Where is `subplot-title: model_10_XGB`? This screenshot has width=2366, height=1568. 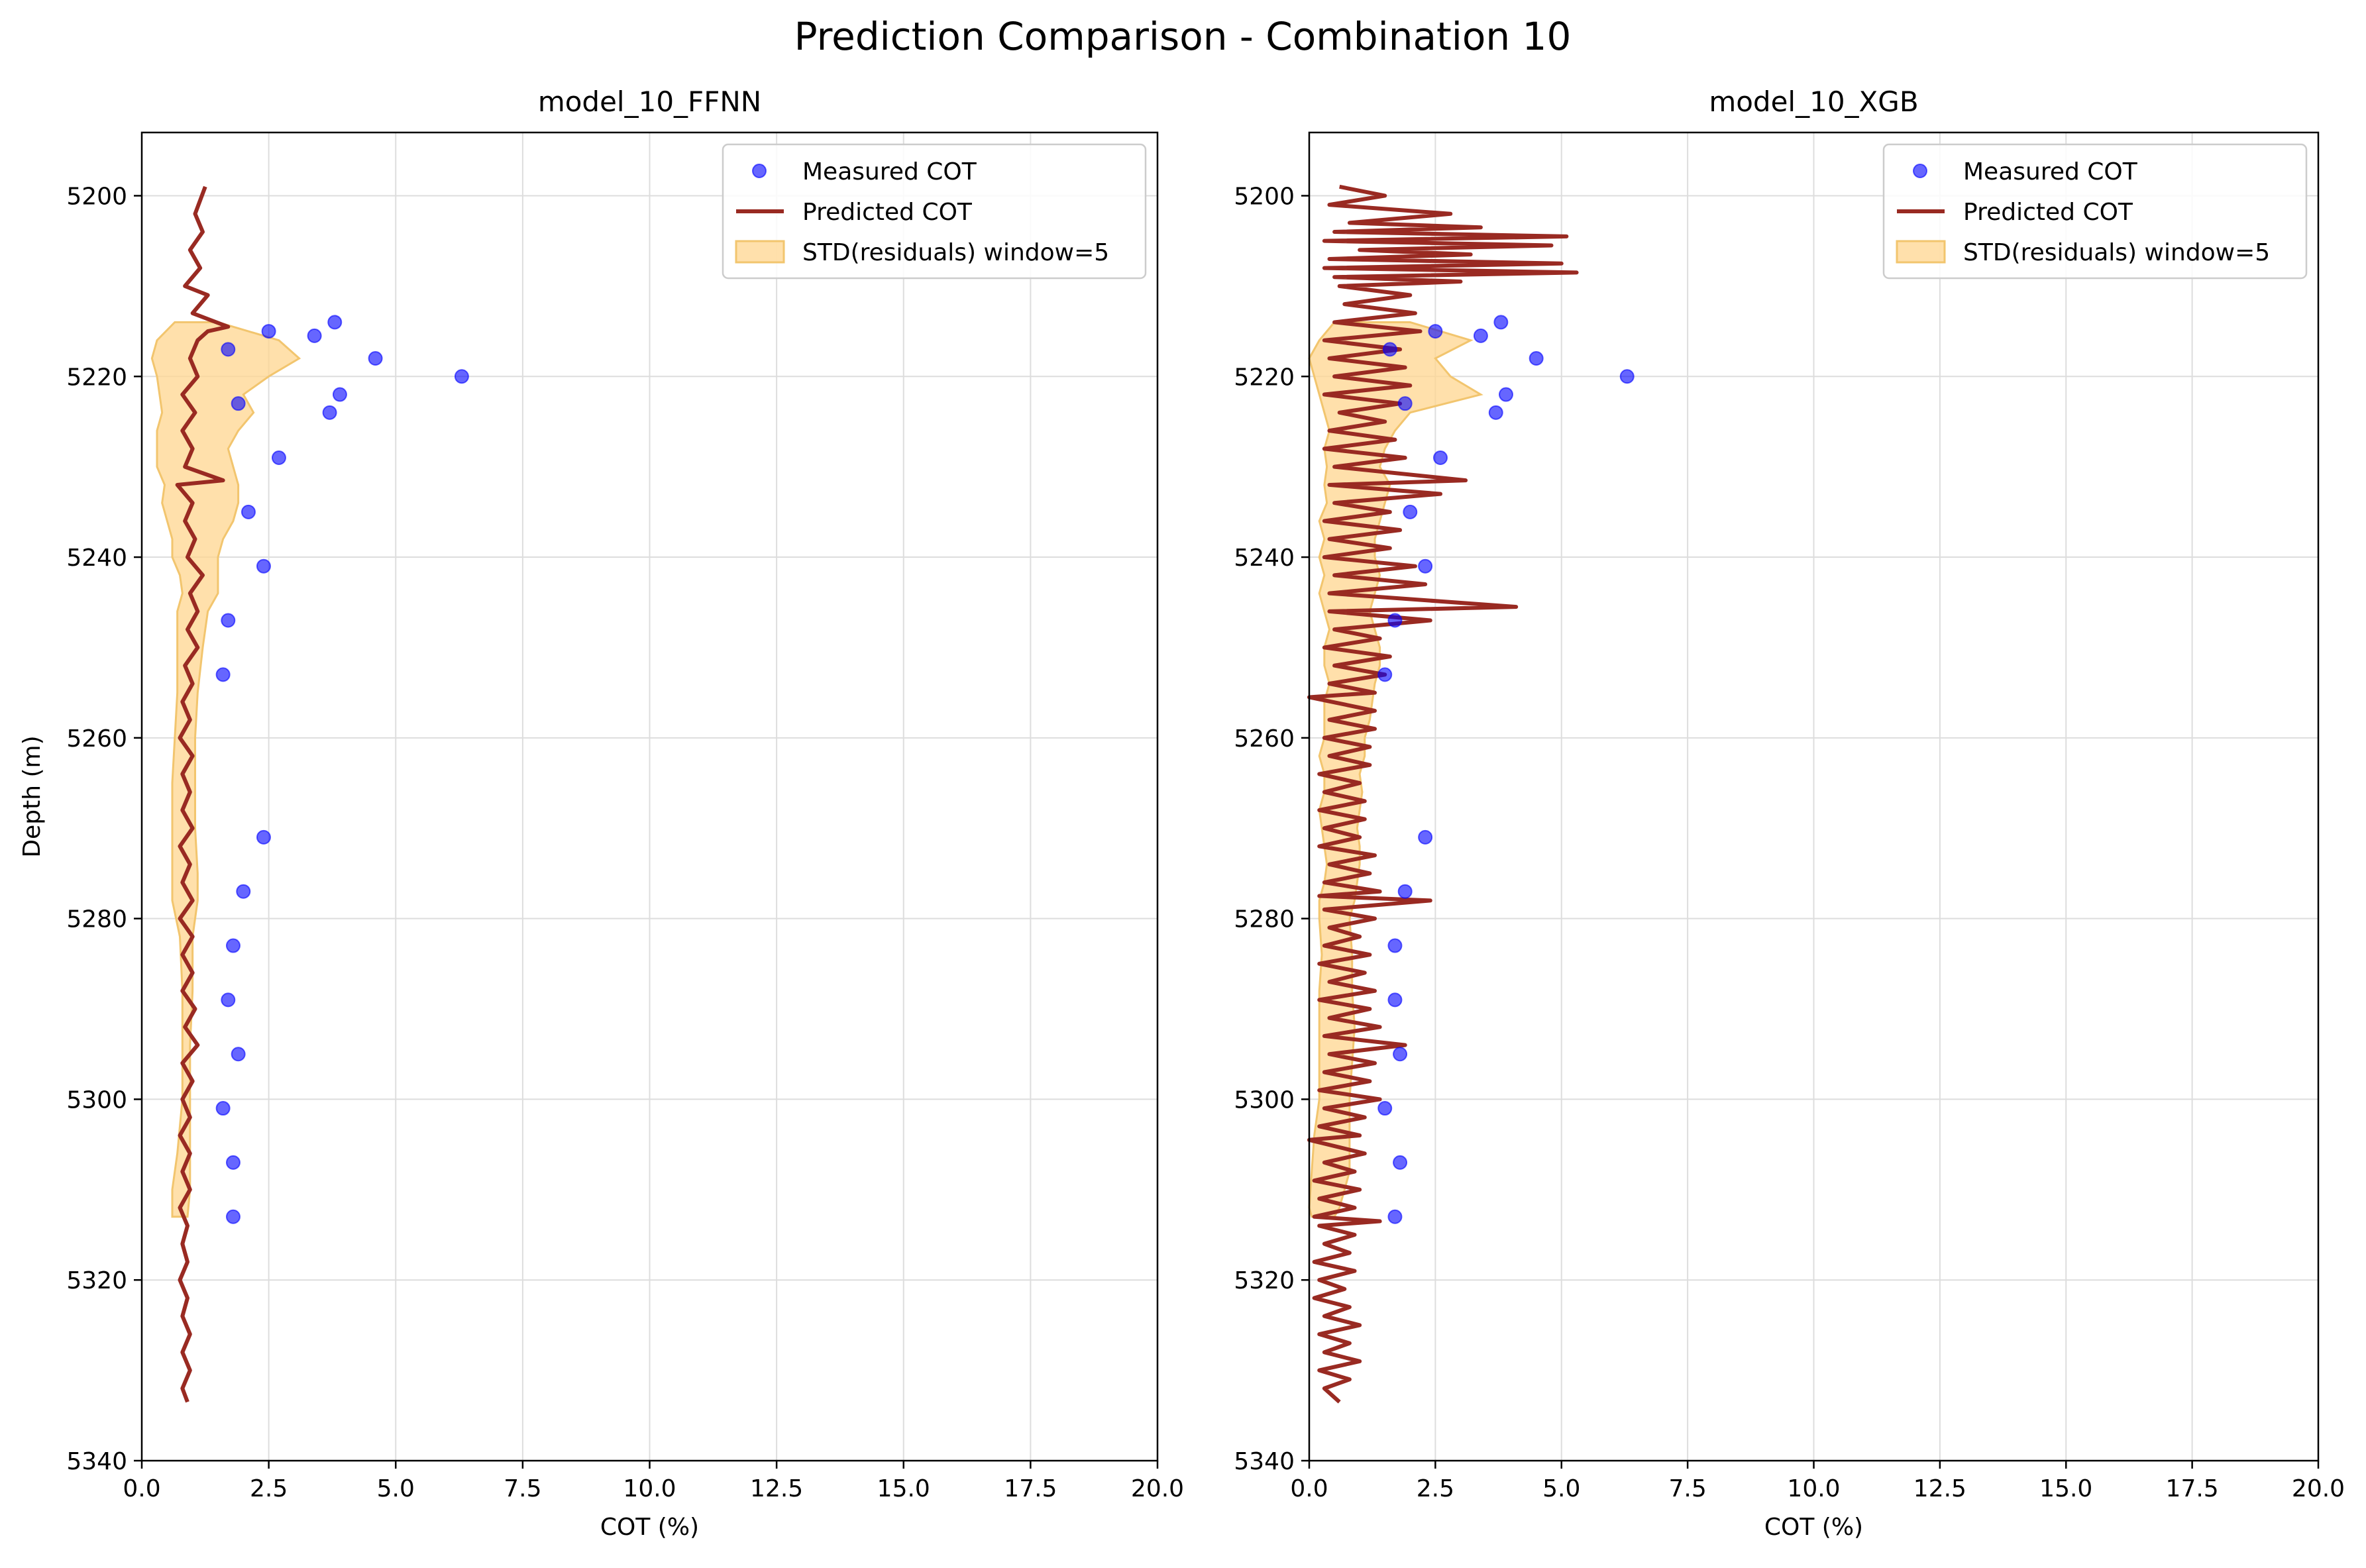
subplot-title: model_10_XGB is located at coordinates (1813, 101).